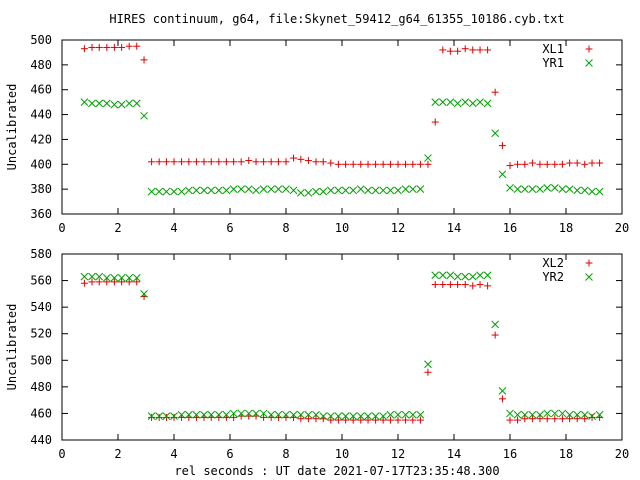 The width and height of the screenshot is (640, 480). I want to click on x-tick-label: 16, so click(510, 454).